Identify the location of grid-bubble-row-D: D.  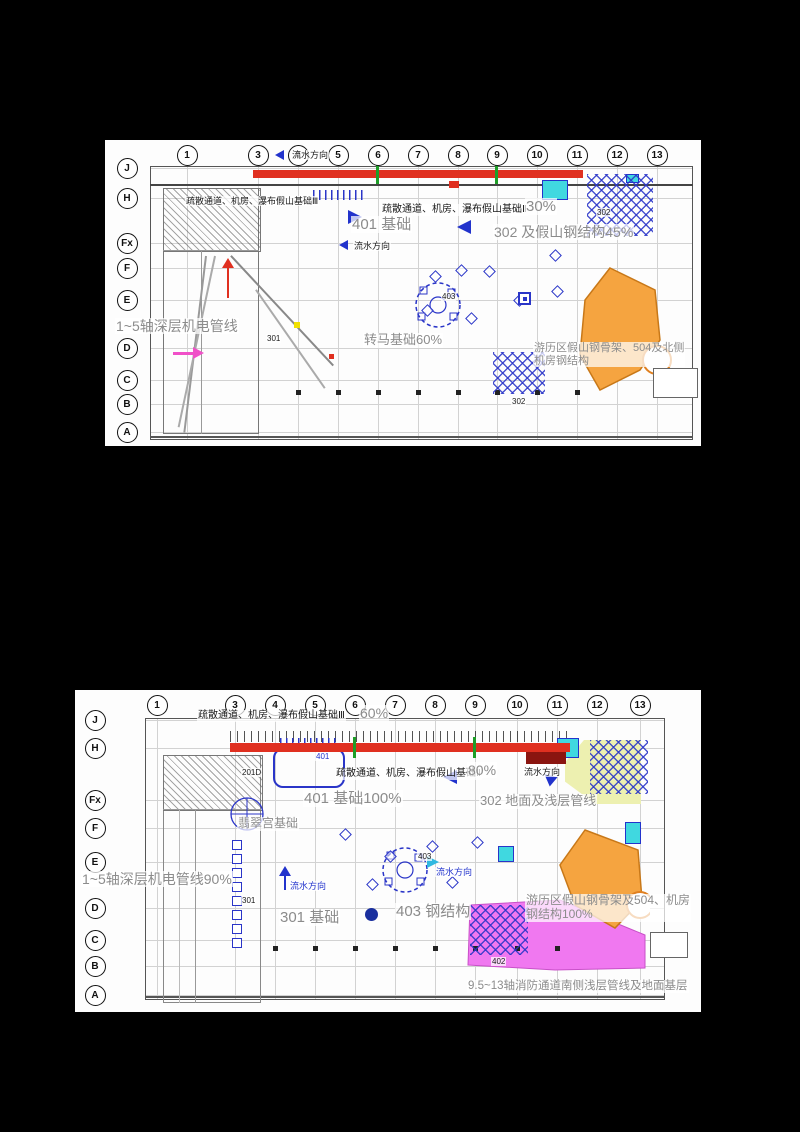
(95, 908).